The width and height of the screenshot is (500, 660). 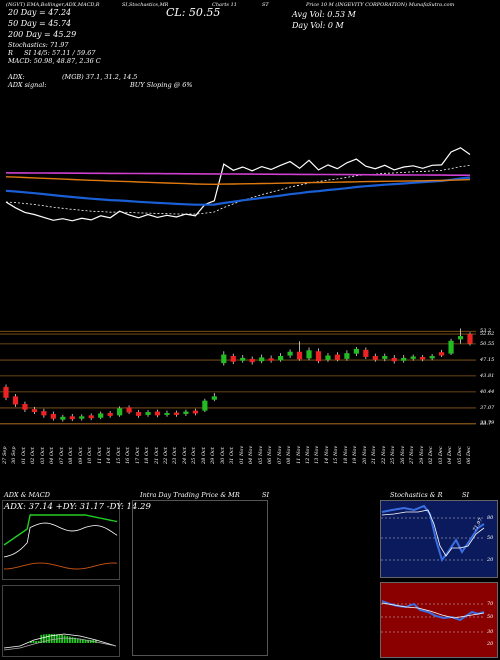 I want to click on price-level-label: 53.2, so click(x=486, y=331).